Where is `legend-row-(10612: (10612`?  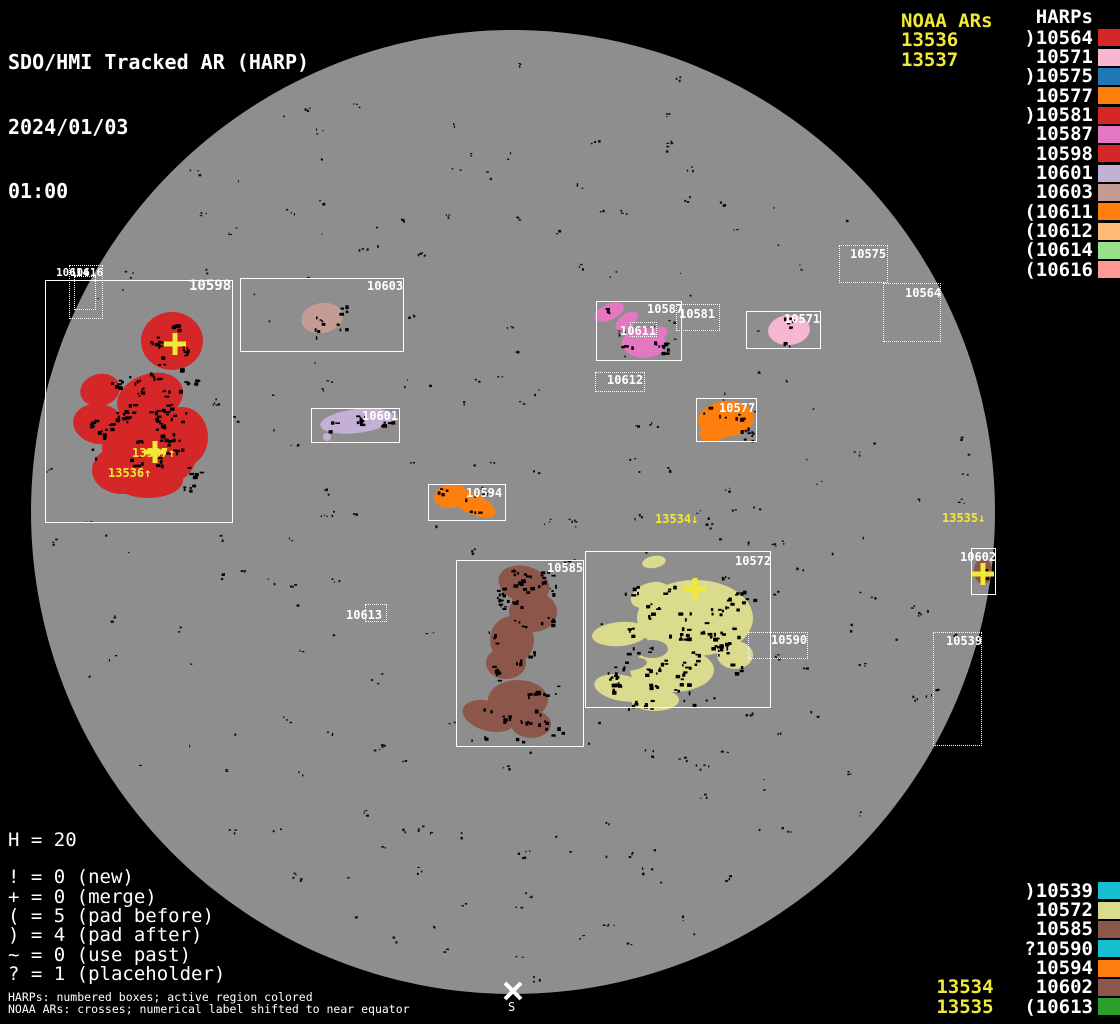
legend-row-(10612: (10612 is located at coordinates (1072, 231).